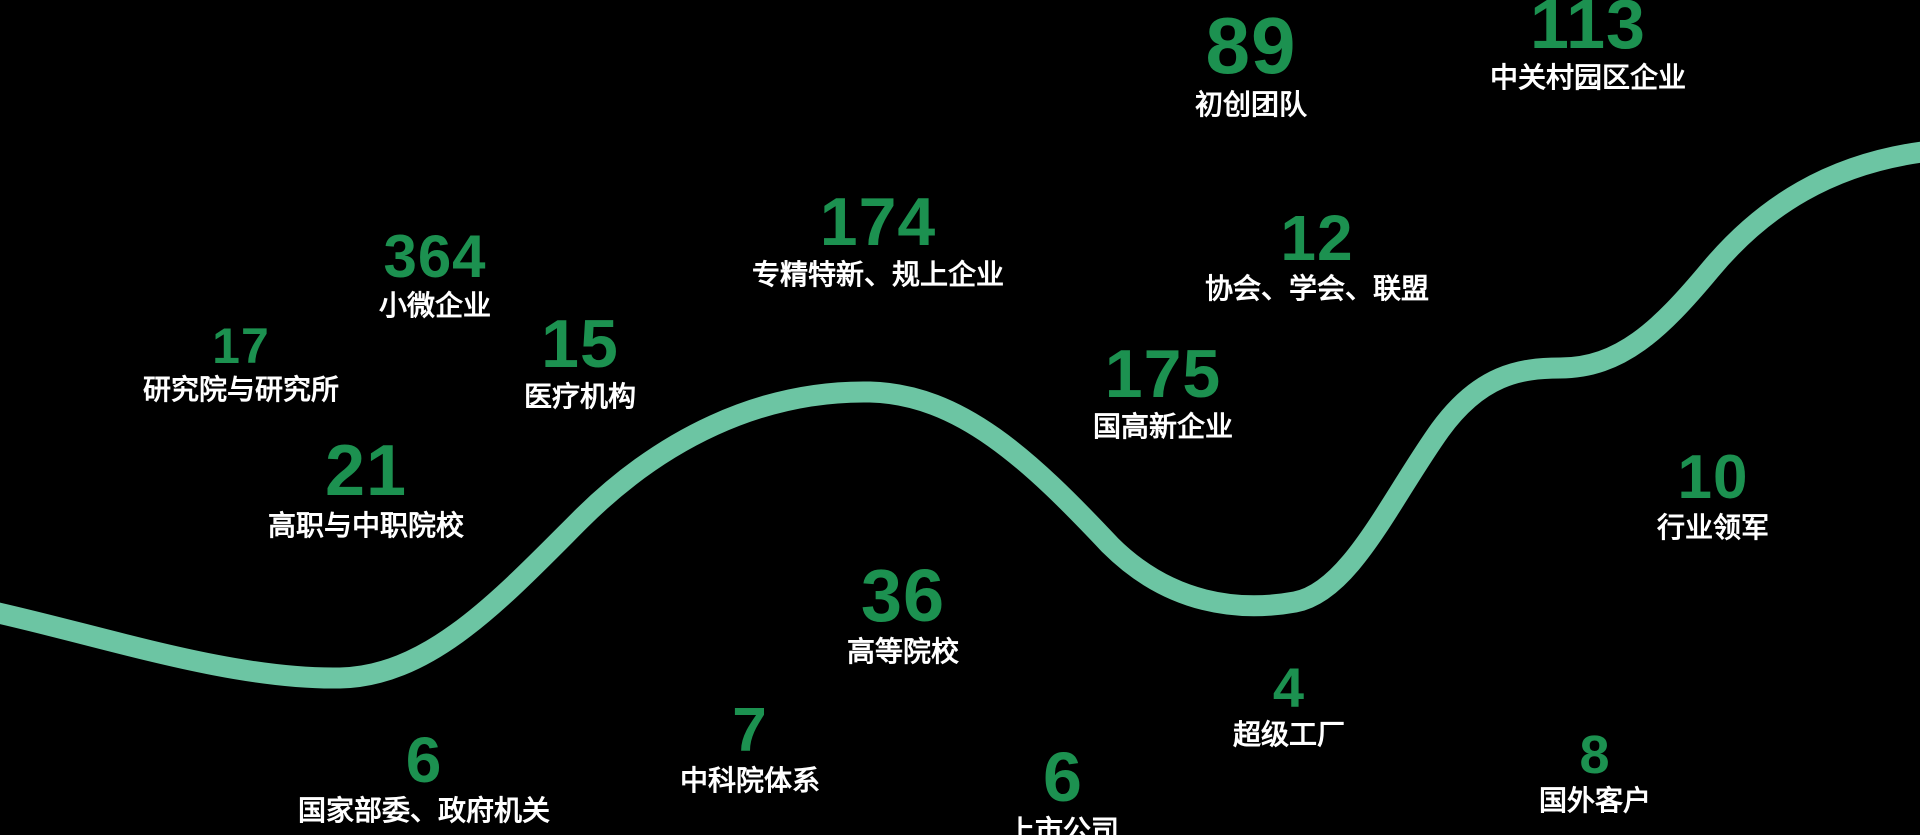 The image size is (1920, 835). I want to click on stat-zhongguancun-park-enterprises: 113 中关村园区企业, so click(1588, 47).